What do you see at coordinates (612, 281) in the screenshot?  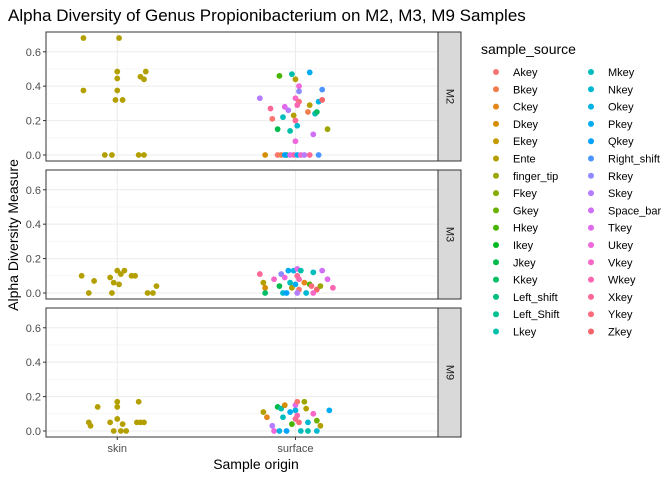 I see `legend-item: Wkey` at bounding box center [612, 281].